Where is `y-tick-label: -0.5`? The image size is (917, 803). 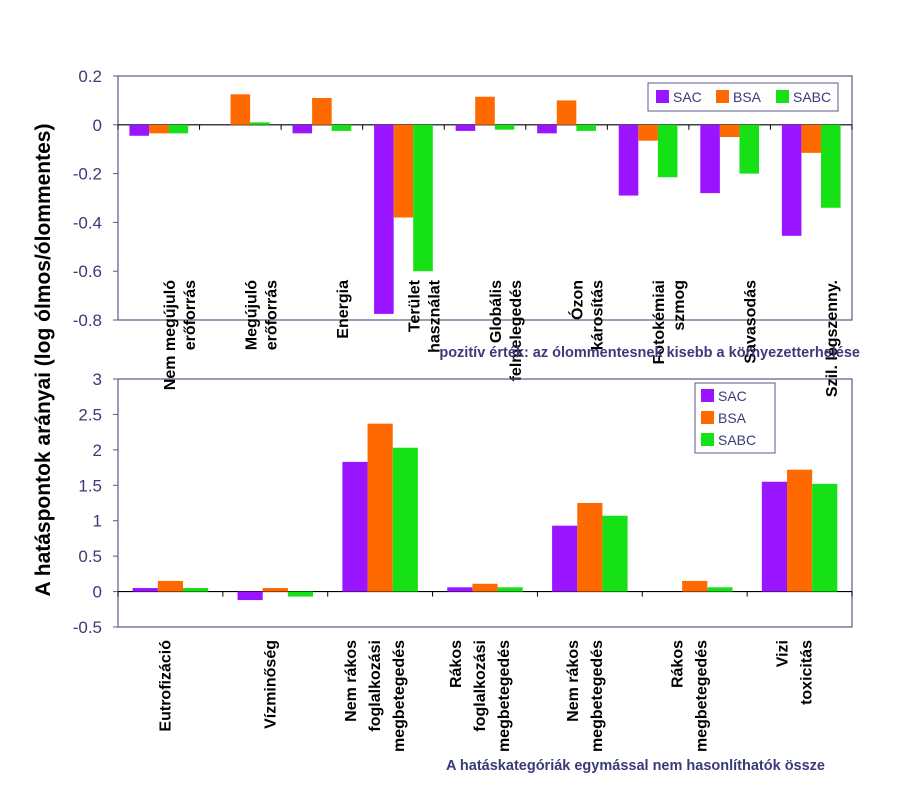
y-tick-label: -0.5 is located at coordinates (87, 627).